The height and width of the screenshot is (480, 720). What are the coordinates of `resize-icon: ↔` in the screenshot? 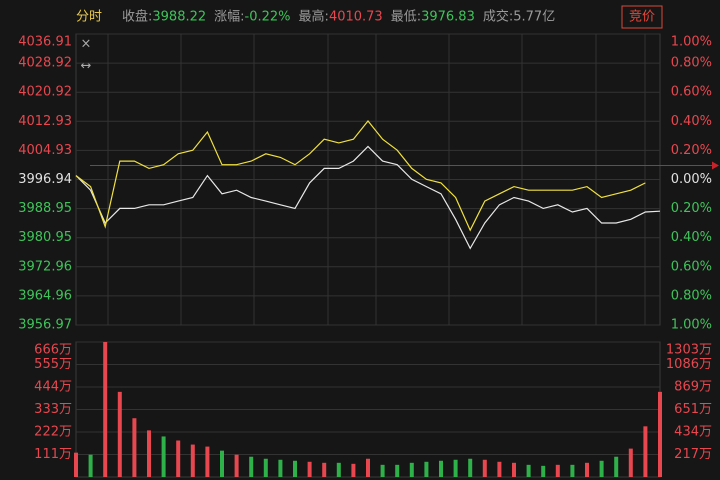 It's located at (86, 66).